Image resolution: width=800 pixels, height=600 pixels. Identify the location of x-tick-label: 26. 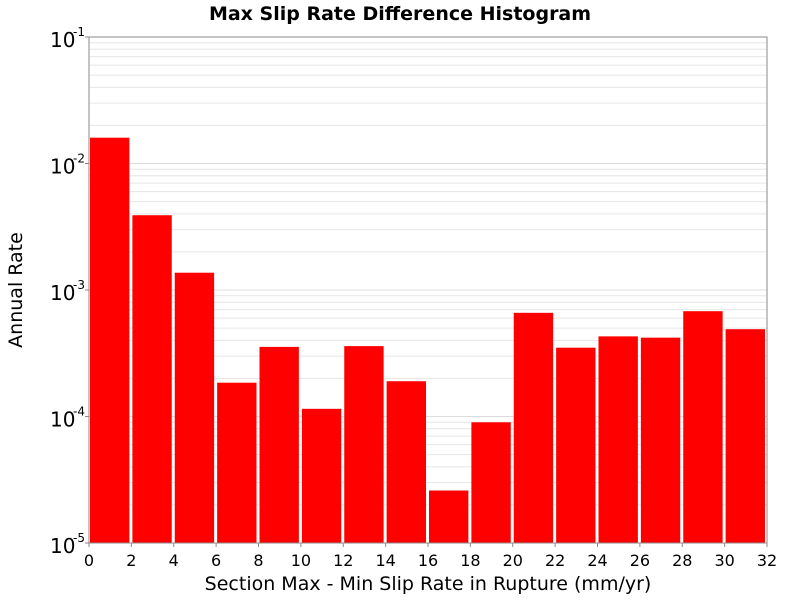
(640, 560).